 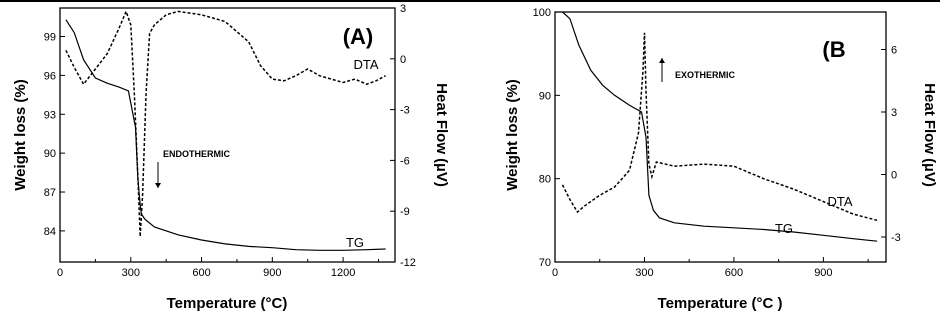 I want to click on panel-label: (B, so click(x=833, y=49).